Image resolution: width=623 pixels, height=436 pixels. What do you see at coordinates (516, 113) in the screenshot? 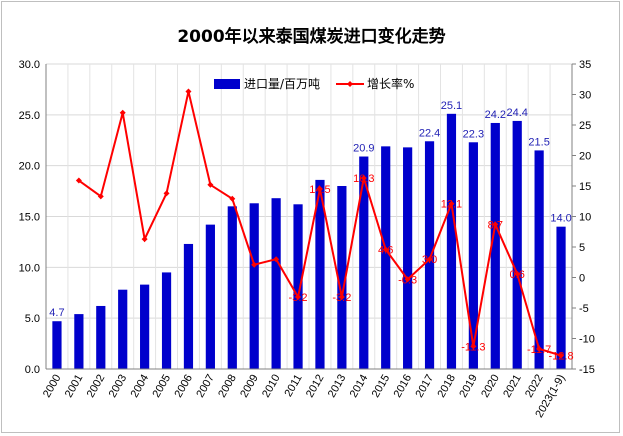
I see `bar-value-label: 24.4` at bounding box center [516, 113].